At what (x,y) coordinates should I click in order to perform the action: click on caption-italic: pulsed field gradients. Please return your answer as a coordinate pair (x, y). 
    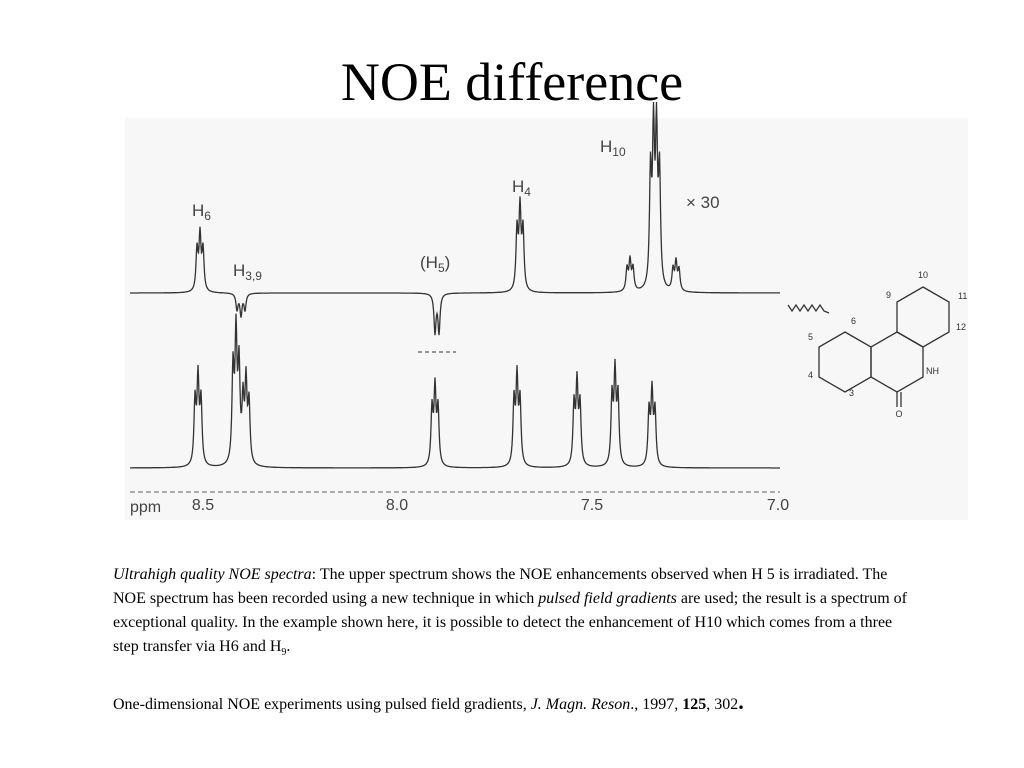
    Looking at the image, I should click on (607, 598).